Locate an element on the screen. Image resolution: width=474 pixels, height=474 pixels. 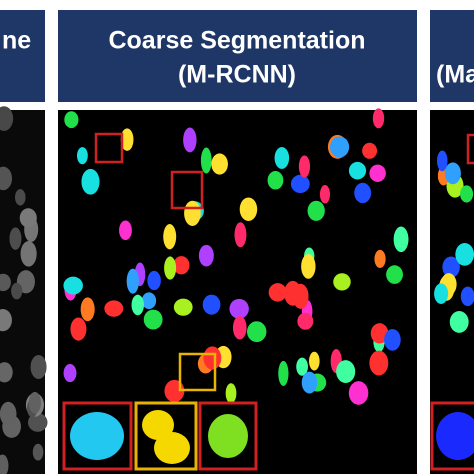
panel-title: Coarse Segmentation is located at coordinates (236, 41).